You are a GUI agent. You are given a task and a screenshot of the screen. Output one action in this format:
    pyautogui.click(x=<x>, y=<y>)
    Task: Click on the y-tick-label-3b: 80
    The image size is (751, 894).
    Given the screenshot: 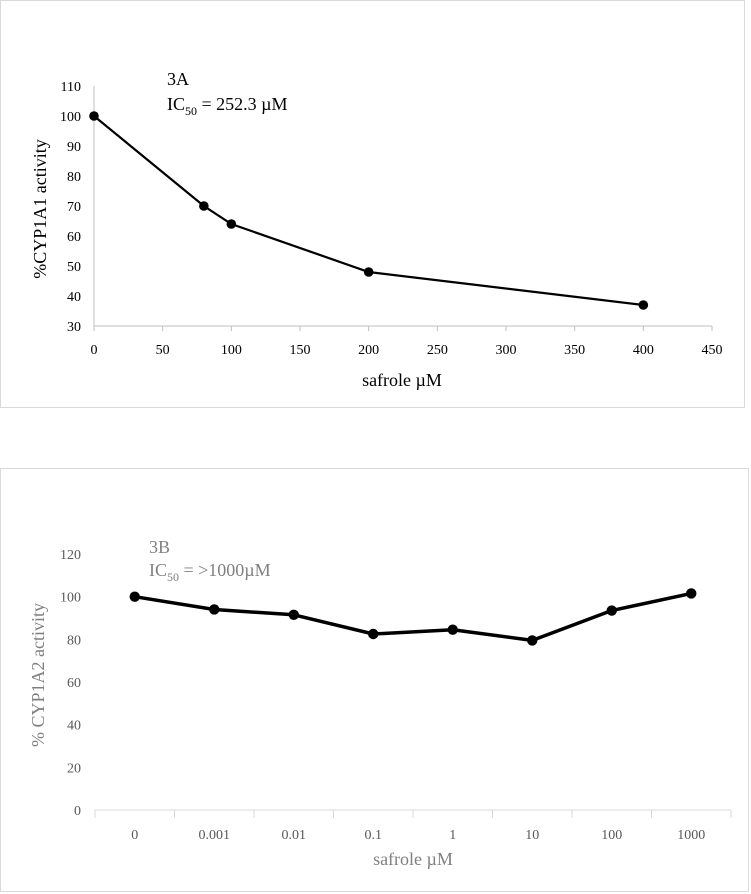 What is the action you would take?
    pyautogui.click(x=74, y=640)
    